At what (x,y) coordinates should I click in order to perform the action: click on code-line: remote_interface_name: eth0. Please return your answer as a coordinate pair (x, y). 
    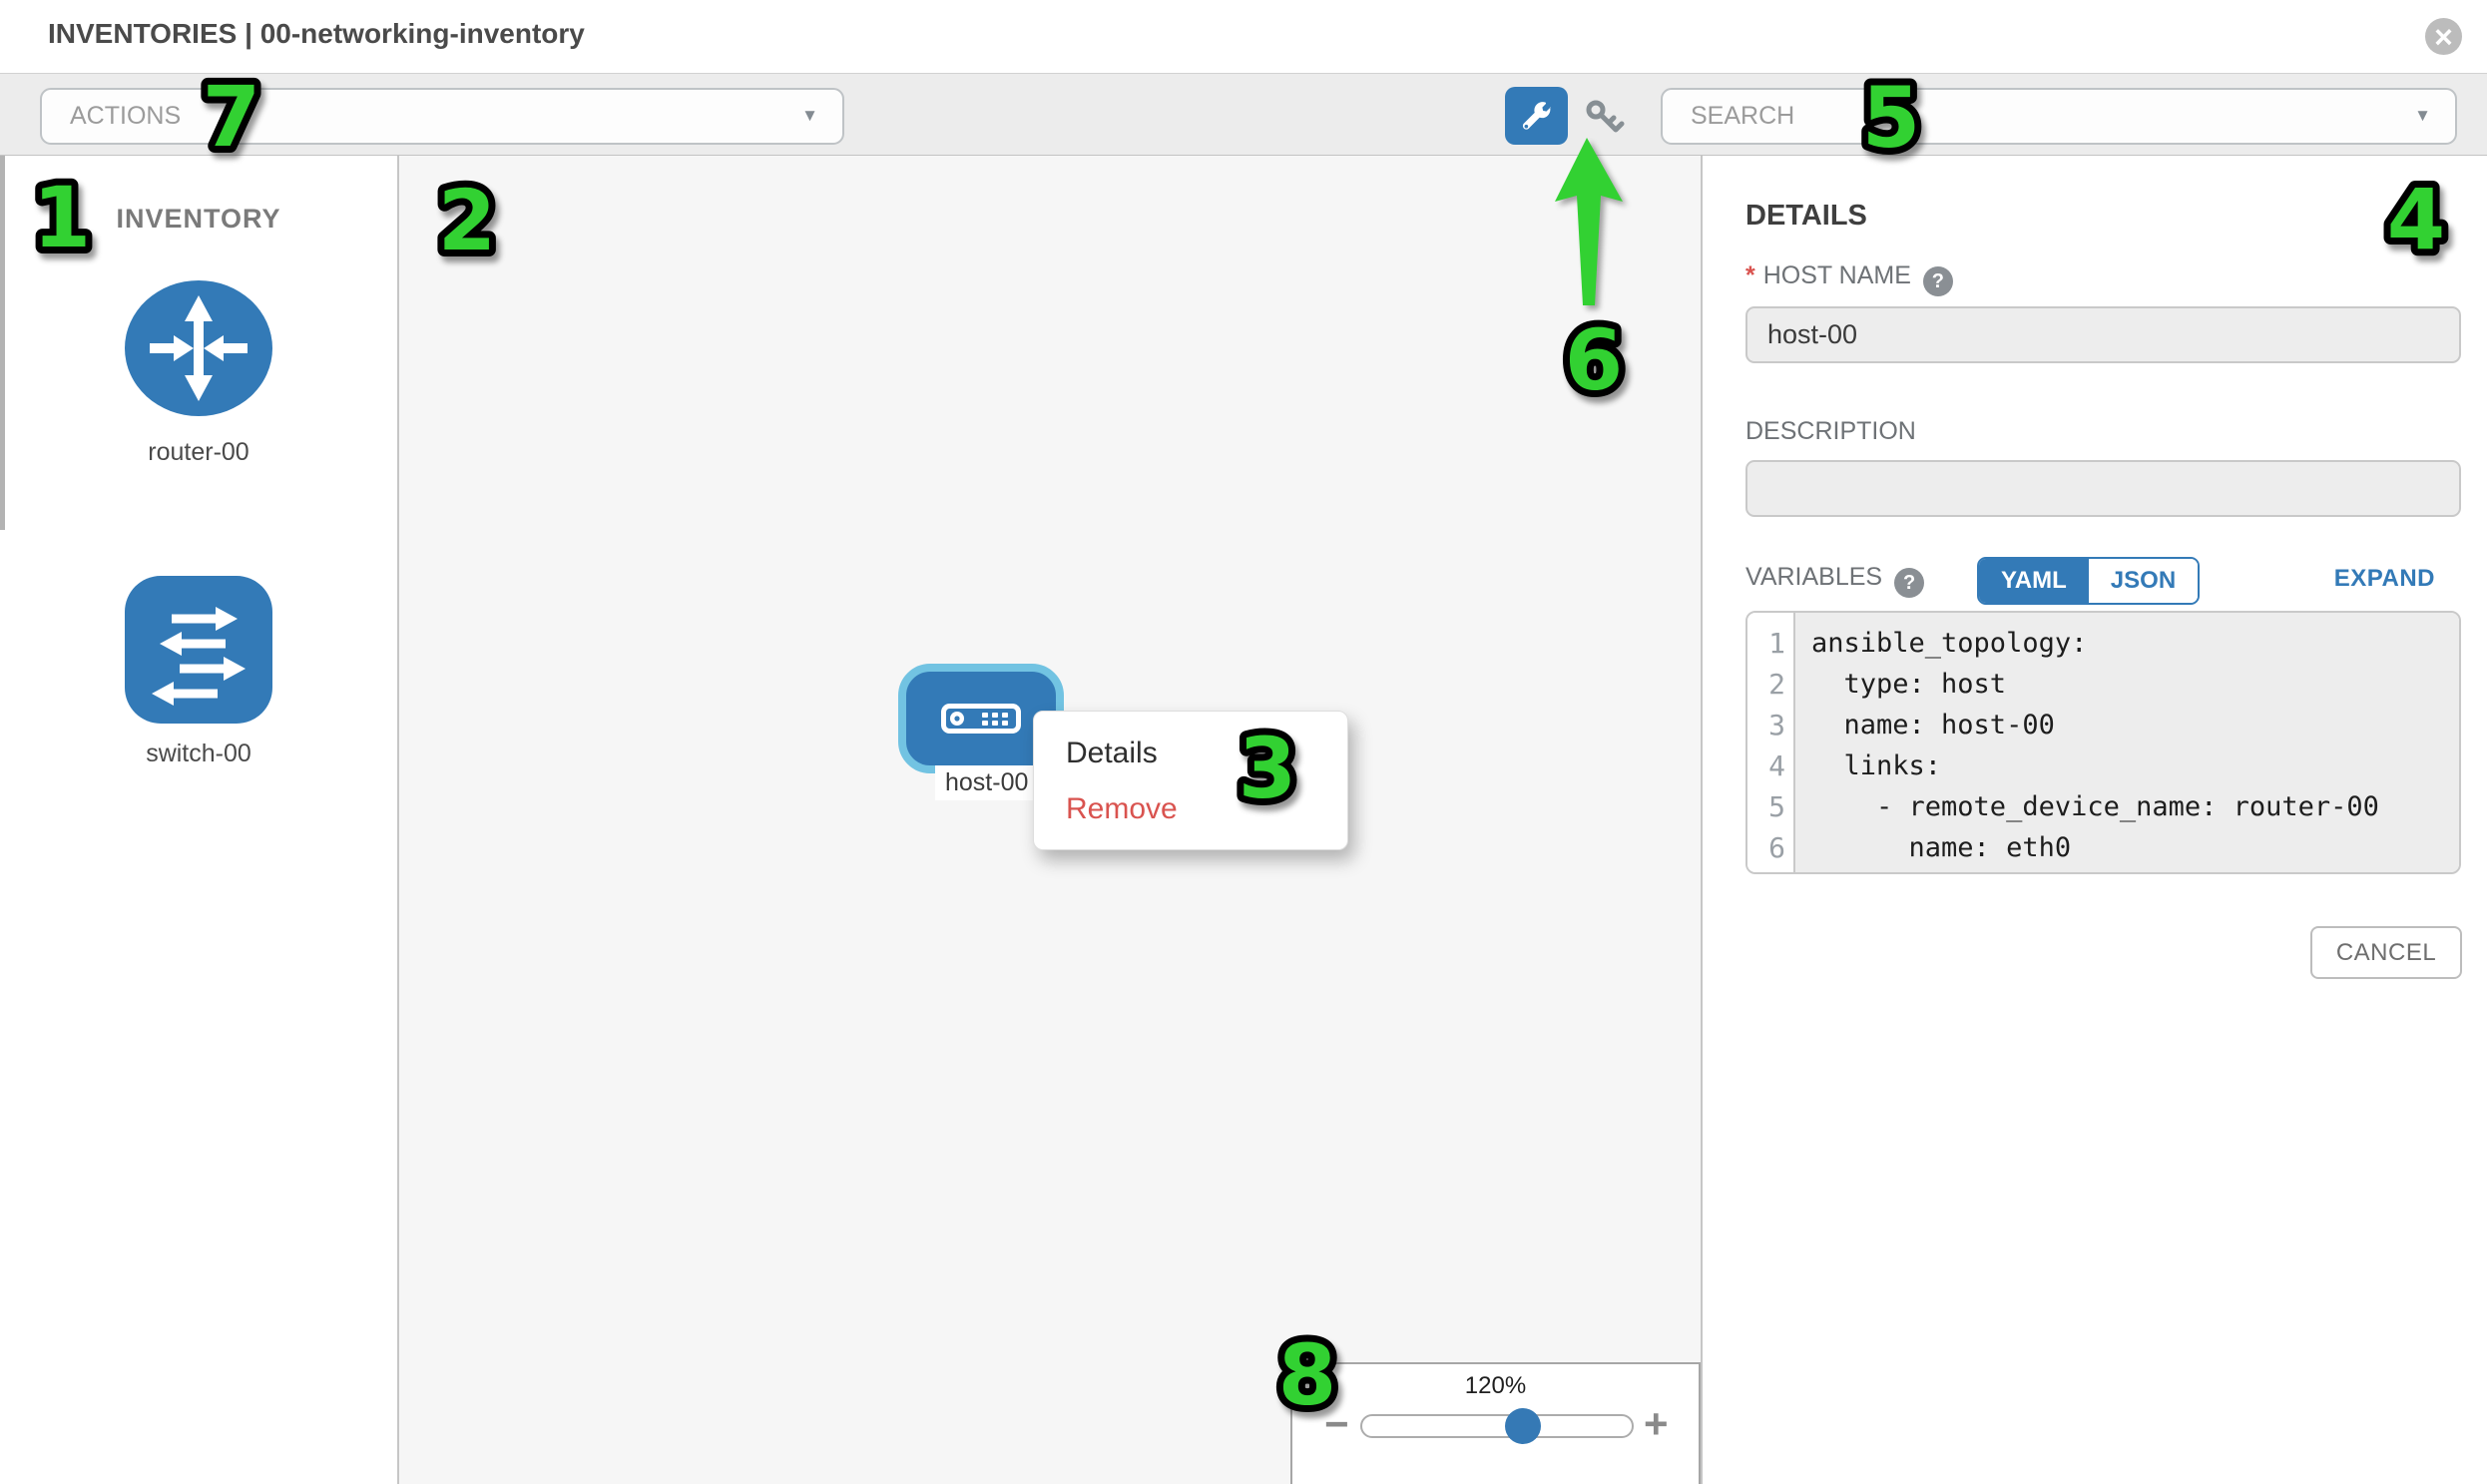
    Looking at the image, I should click on (2135, 870).